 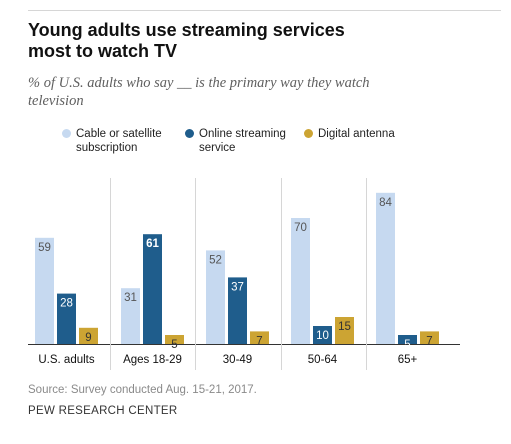 I want to click on top-rule, so click(x=264, y=10).